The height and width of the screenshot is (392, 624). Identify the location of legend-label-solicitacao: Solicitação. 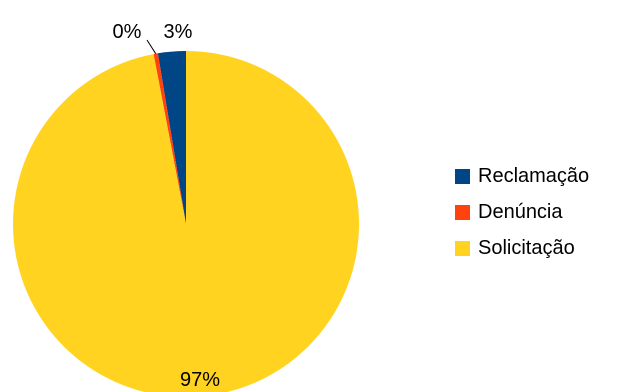
(526, 247).